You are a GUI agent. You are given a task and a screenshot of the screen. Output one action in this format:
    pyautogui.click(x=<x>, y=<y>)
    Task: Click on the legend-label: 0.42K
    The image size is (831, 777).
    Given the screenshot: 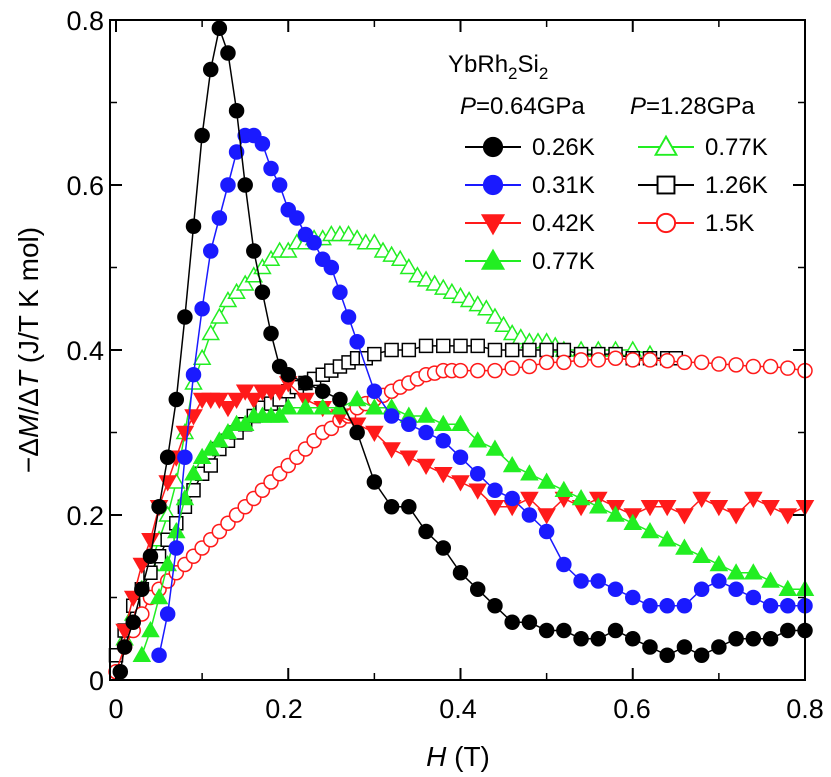 What is the action you would take?
    pyautogui.click(x=563, y=223)
    